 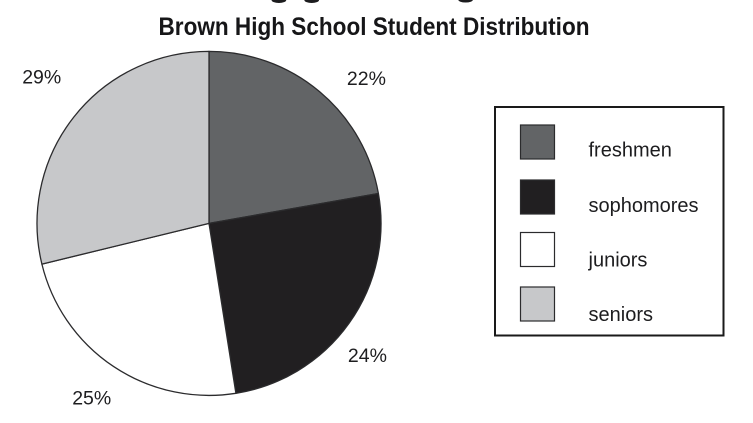 I want to click on svg-text: seniors, so click(x=621, y=315).